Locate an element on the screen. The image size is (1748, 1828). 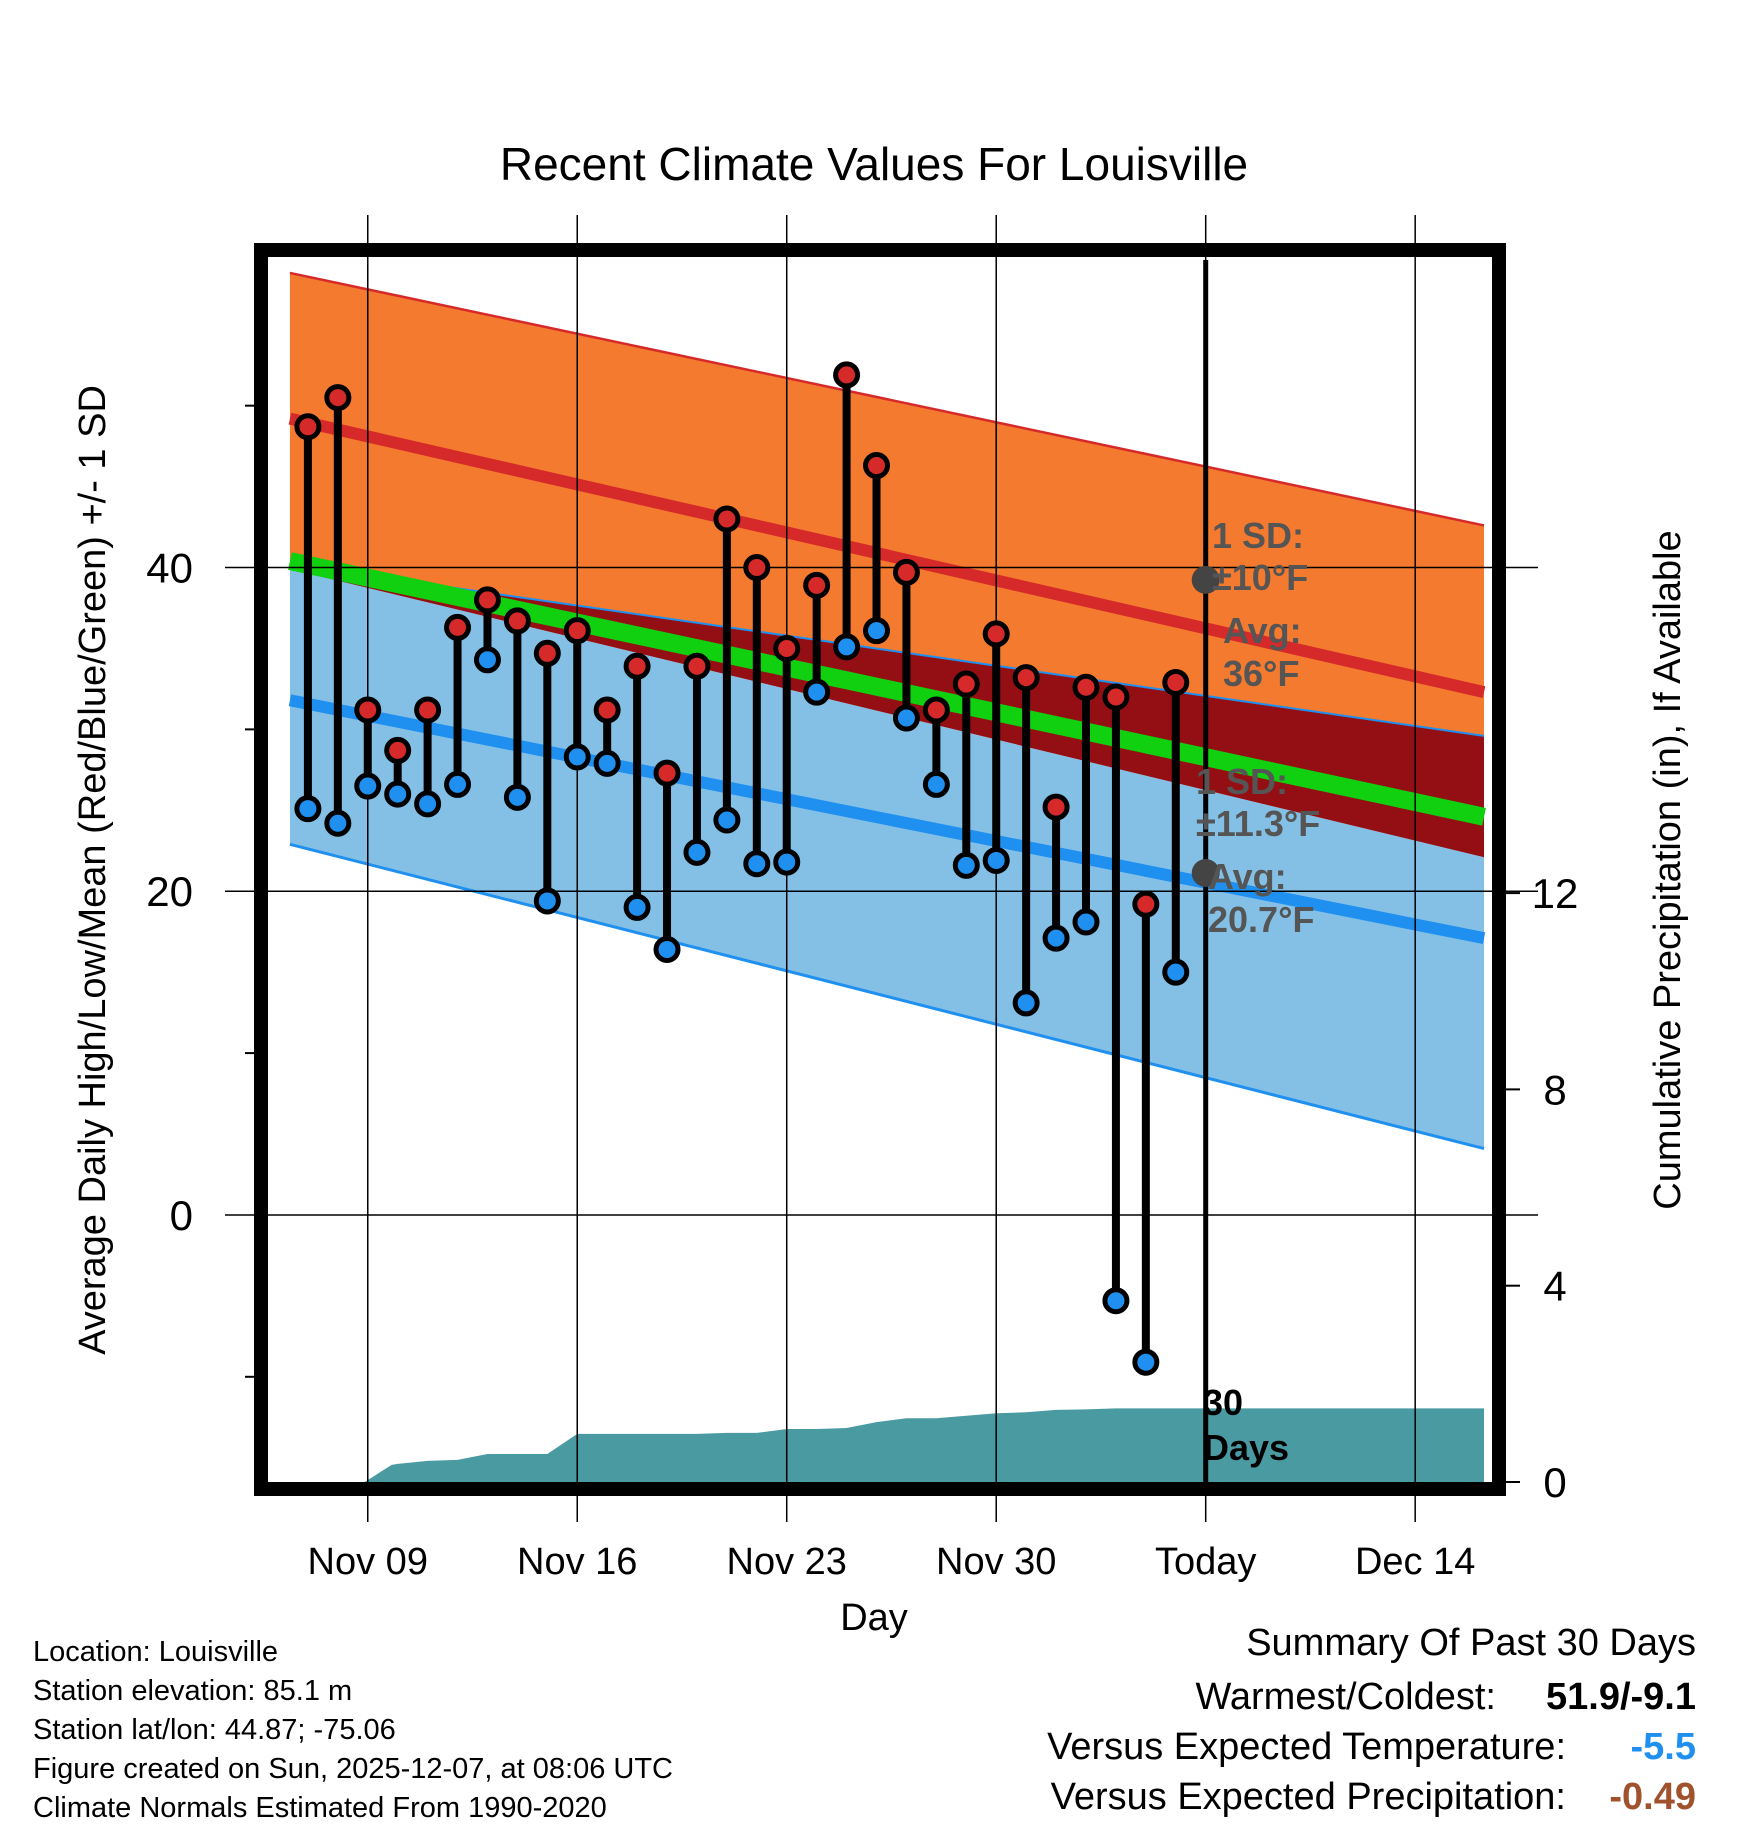
window-number: 30 is located at coordinates (1223, 1402).